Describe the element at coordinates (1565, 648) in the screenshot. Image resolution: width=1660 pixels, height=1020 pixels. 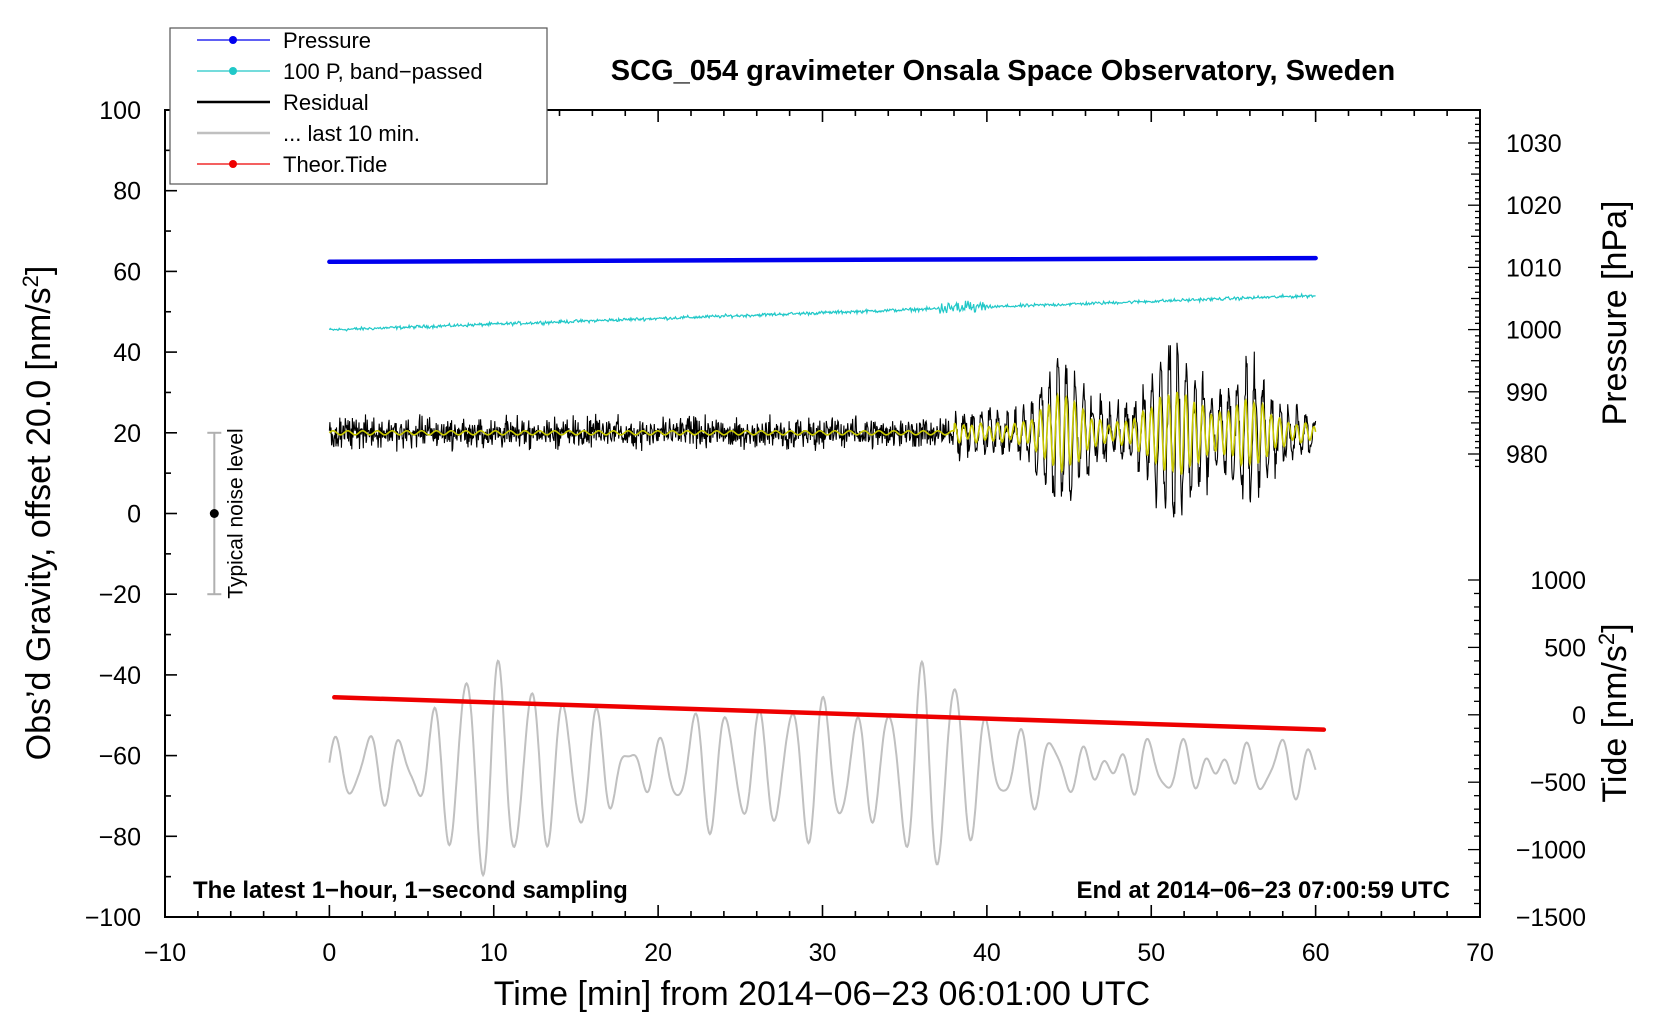
I see `tide-tick-label: 500` at that location.